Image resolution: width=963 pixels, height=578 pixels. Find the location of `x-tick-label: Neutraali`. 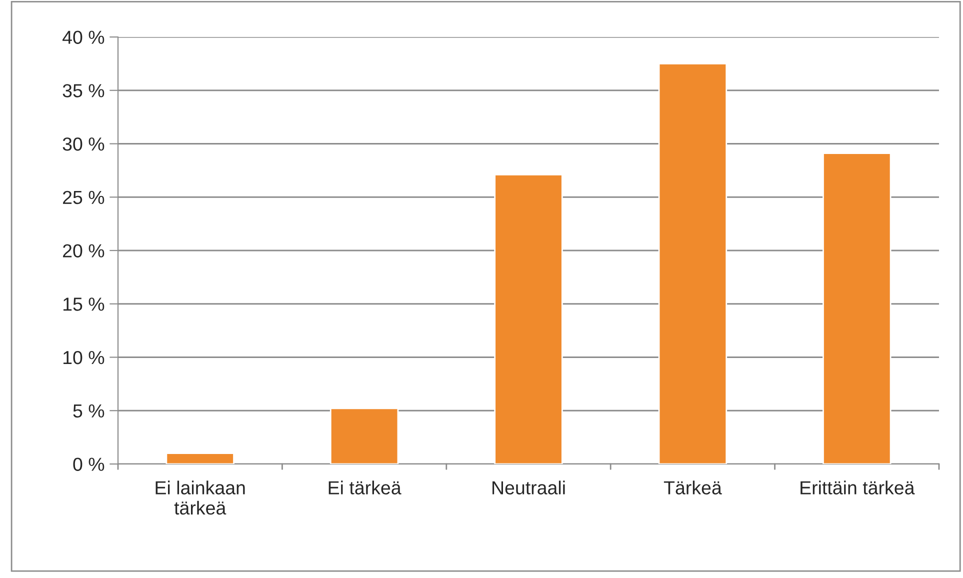

x-tick-label: Neutraali is located at coordinates (528, 487).